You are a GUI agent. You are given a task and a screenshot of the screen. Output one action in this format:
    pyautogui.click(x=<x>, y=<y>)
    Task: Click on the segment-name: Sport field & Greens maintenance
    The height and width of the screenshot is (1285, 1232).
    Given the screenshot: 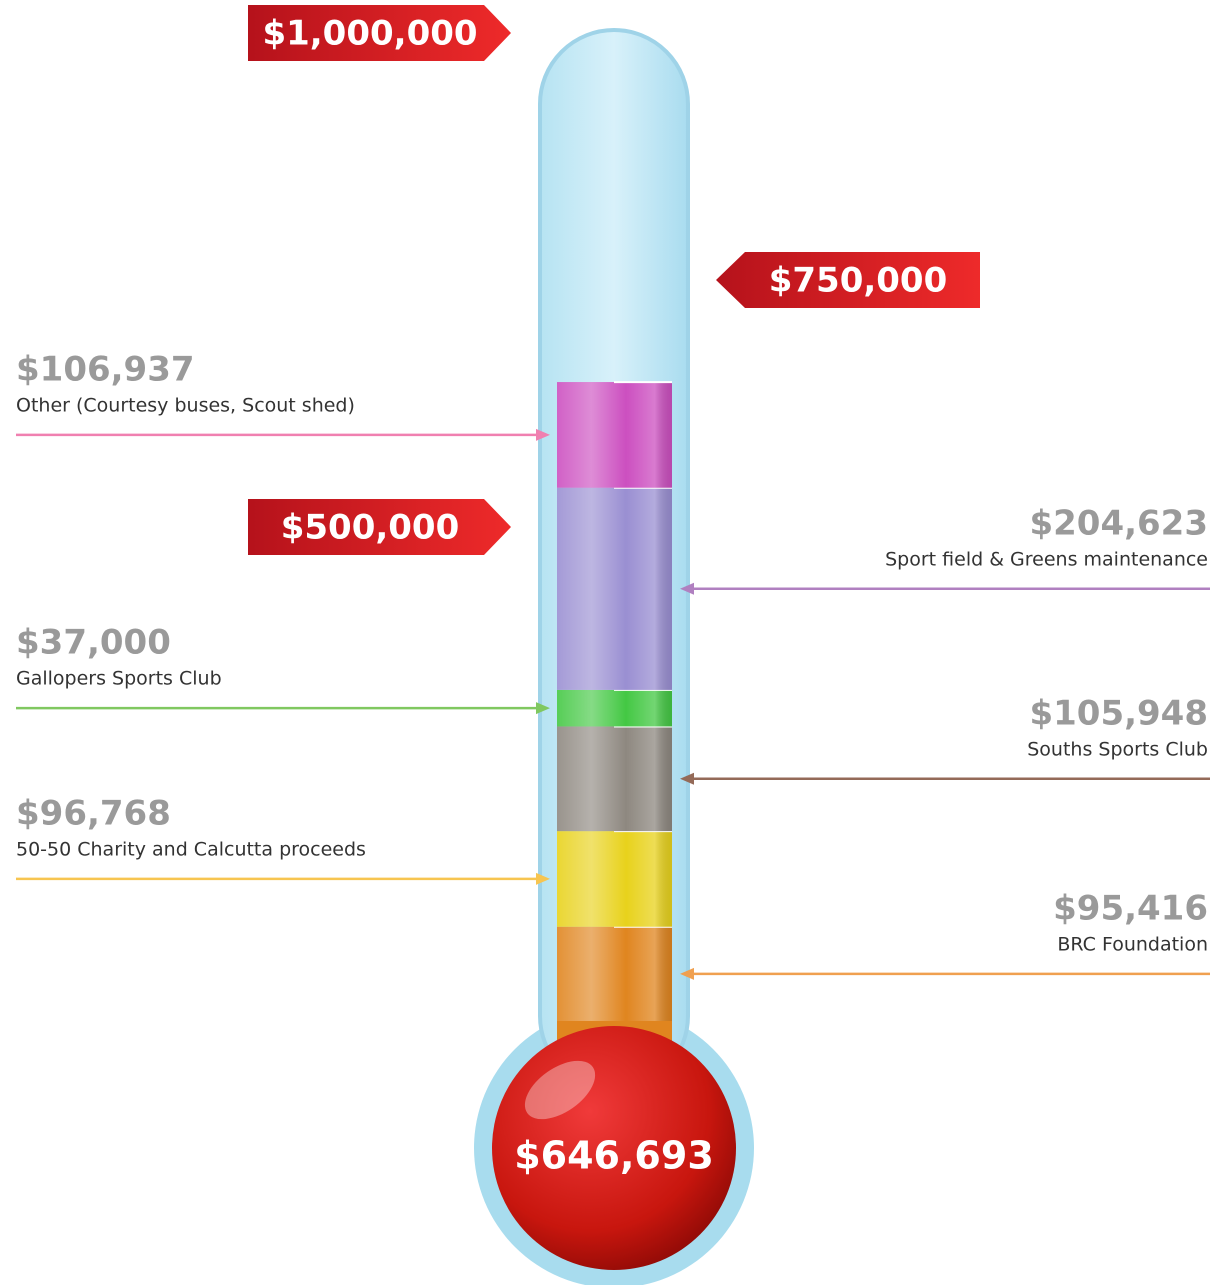 What is the action you would take?
    pyautogui.click(x=1046, y=559)
    